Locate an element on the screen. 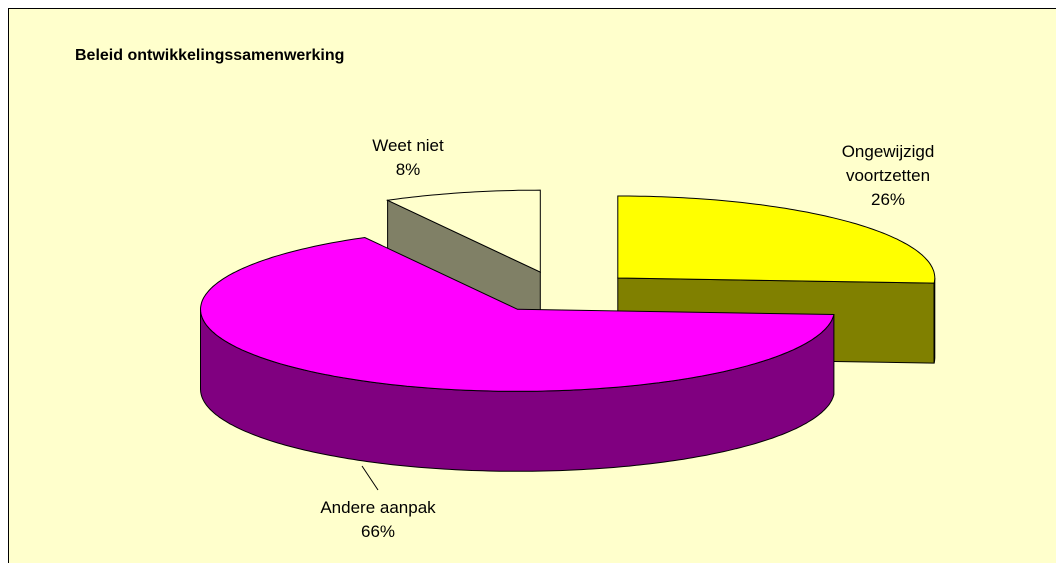  category-label: Weet niet is located at coordinates (408, 145).